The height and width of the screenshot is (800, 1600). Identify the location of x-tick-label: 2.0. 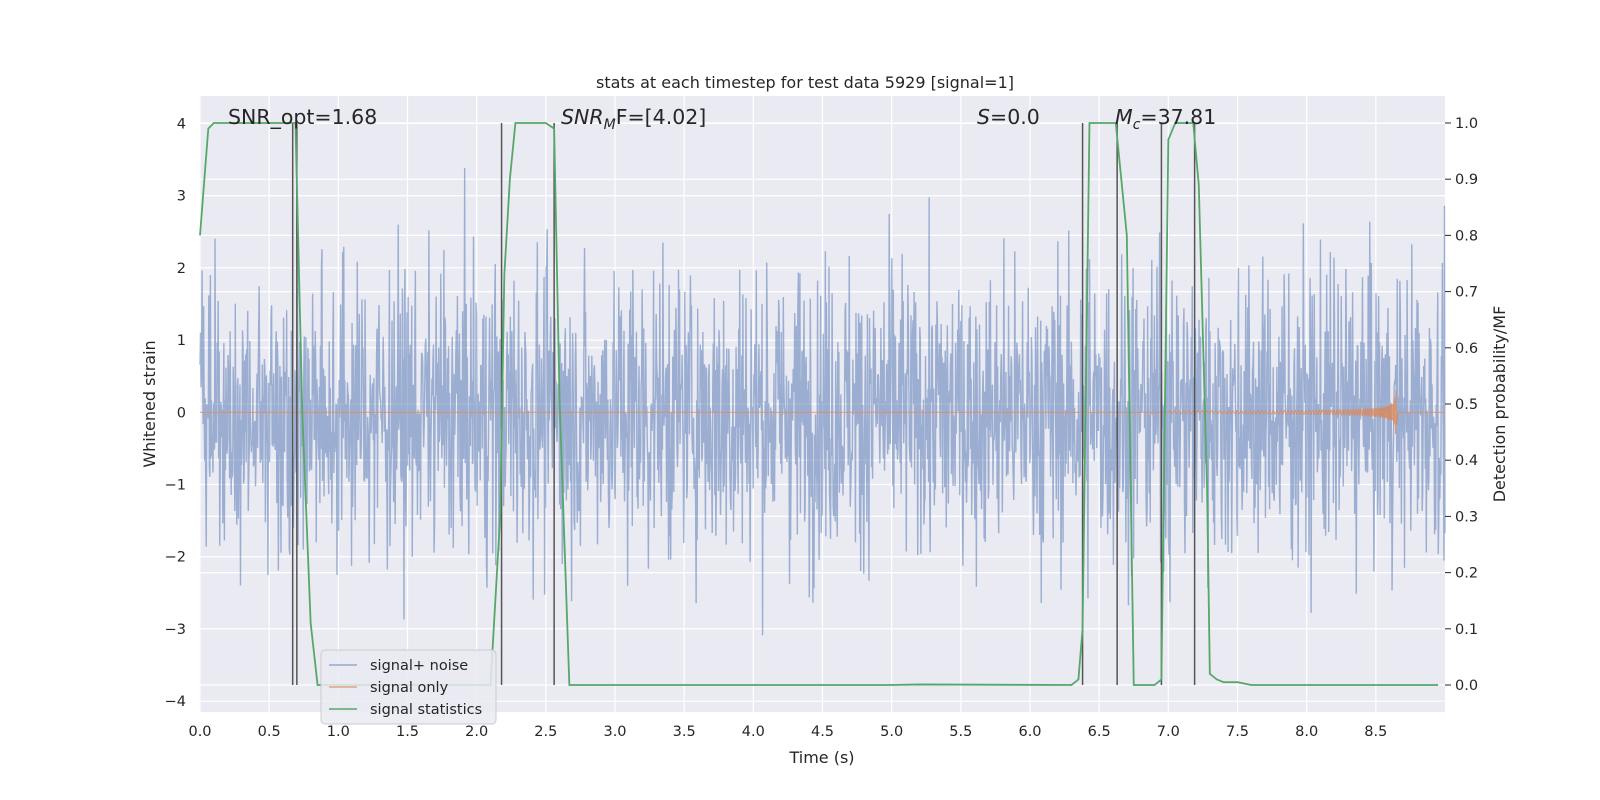
(476, 732).